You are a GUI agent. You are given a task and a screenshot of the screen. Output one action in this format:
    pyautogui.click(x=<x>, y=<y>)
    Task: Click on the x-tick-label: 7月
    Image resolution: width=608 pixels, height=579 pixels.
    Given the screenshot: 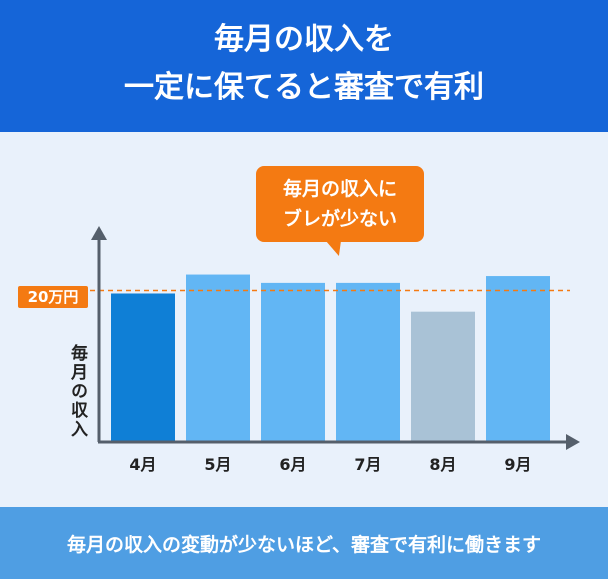 What is the action you would take?
    pyautogui.click(x=367, y=464)
    